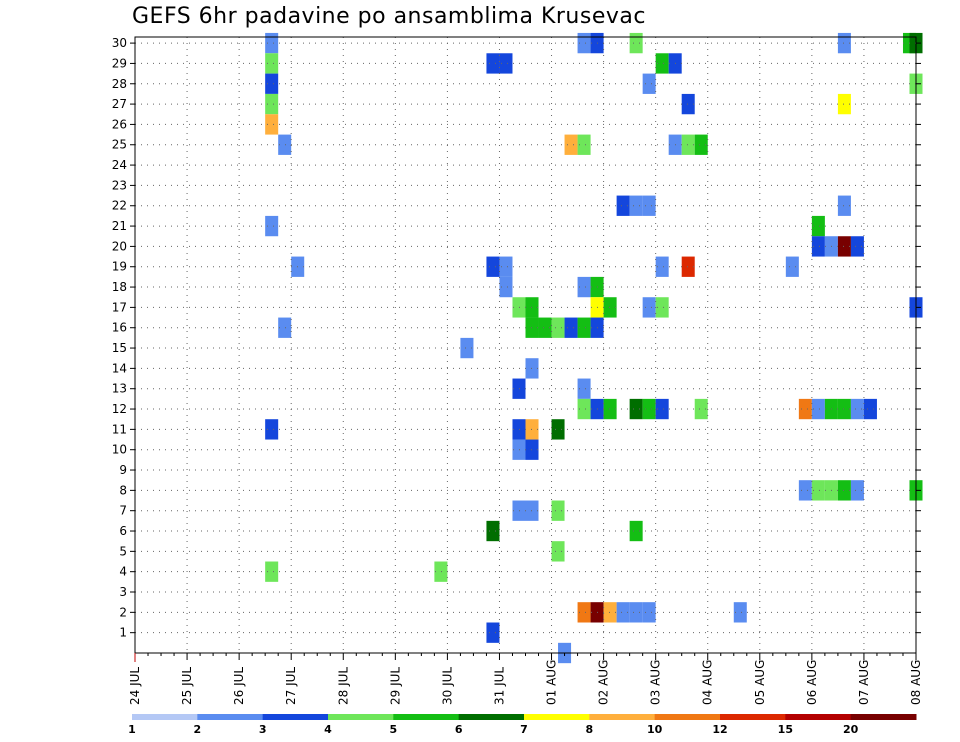  What do you see at coordinates (119, 104) in the screenshot?
I see `y-tick-label: 27` at bounding box center [119, 104].